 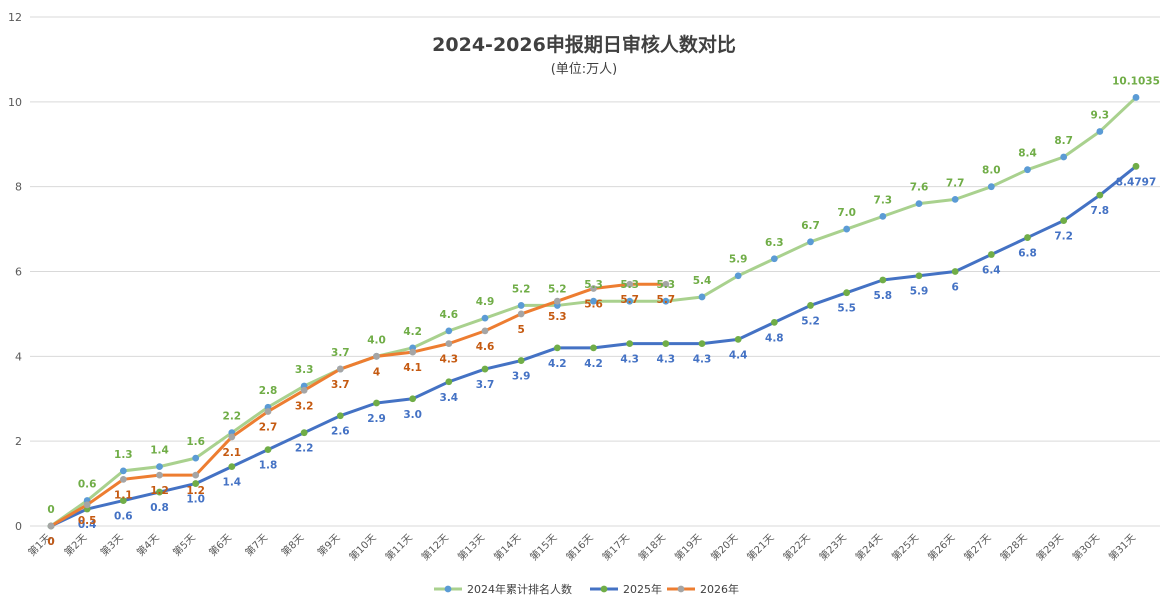 What do you see at coordinates (738, 260) in the screenshot?
I see `data-label: 5.9` at bounding box center [738, 260].